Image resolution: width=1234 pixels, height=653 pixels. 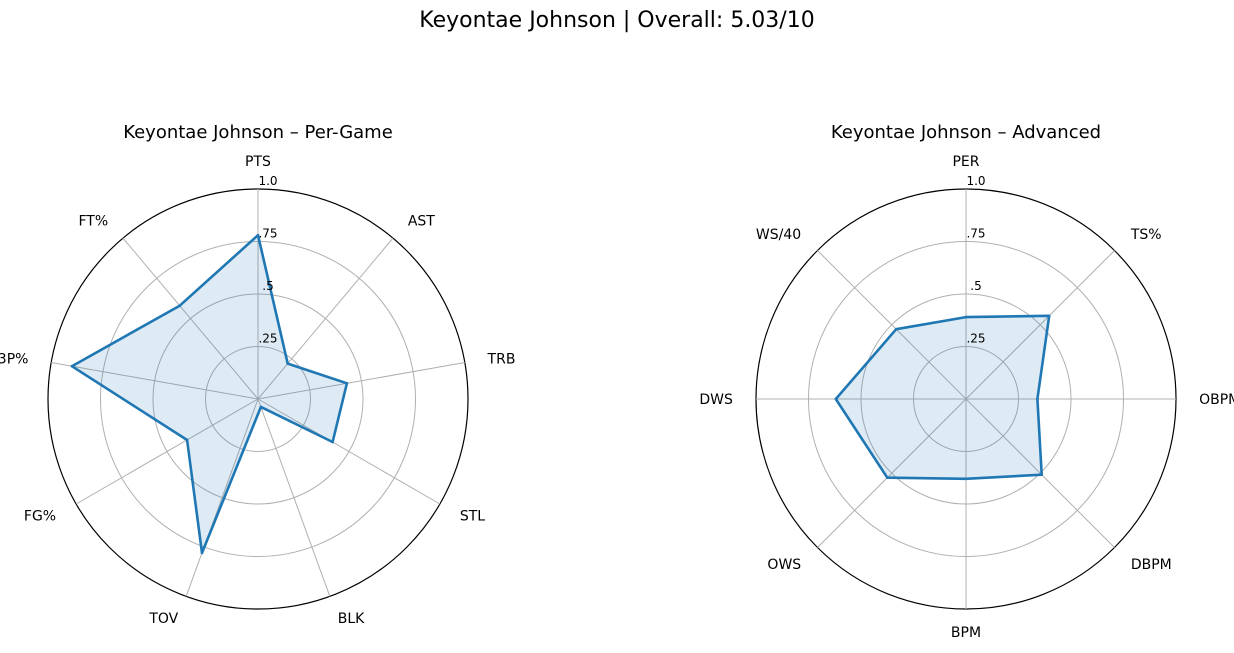 I want to click on data-point-per, so click(x=966, y=317).